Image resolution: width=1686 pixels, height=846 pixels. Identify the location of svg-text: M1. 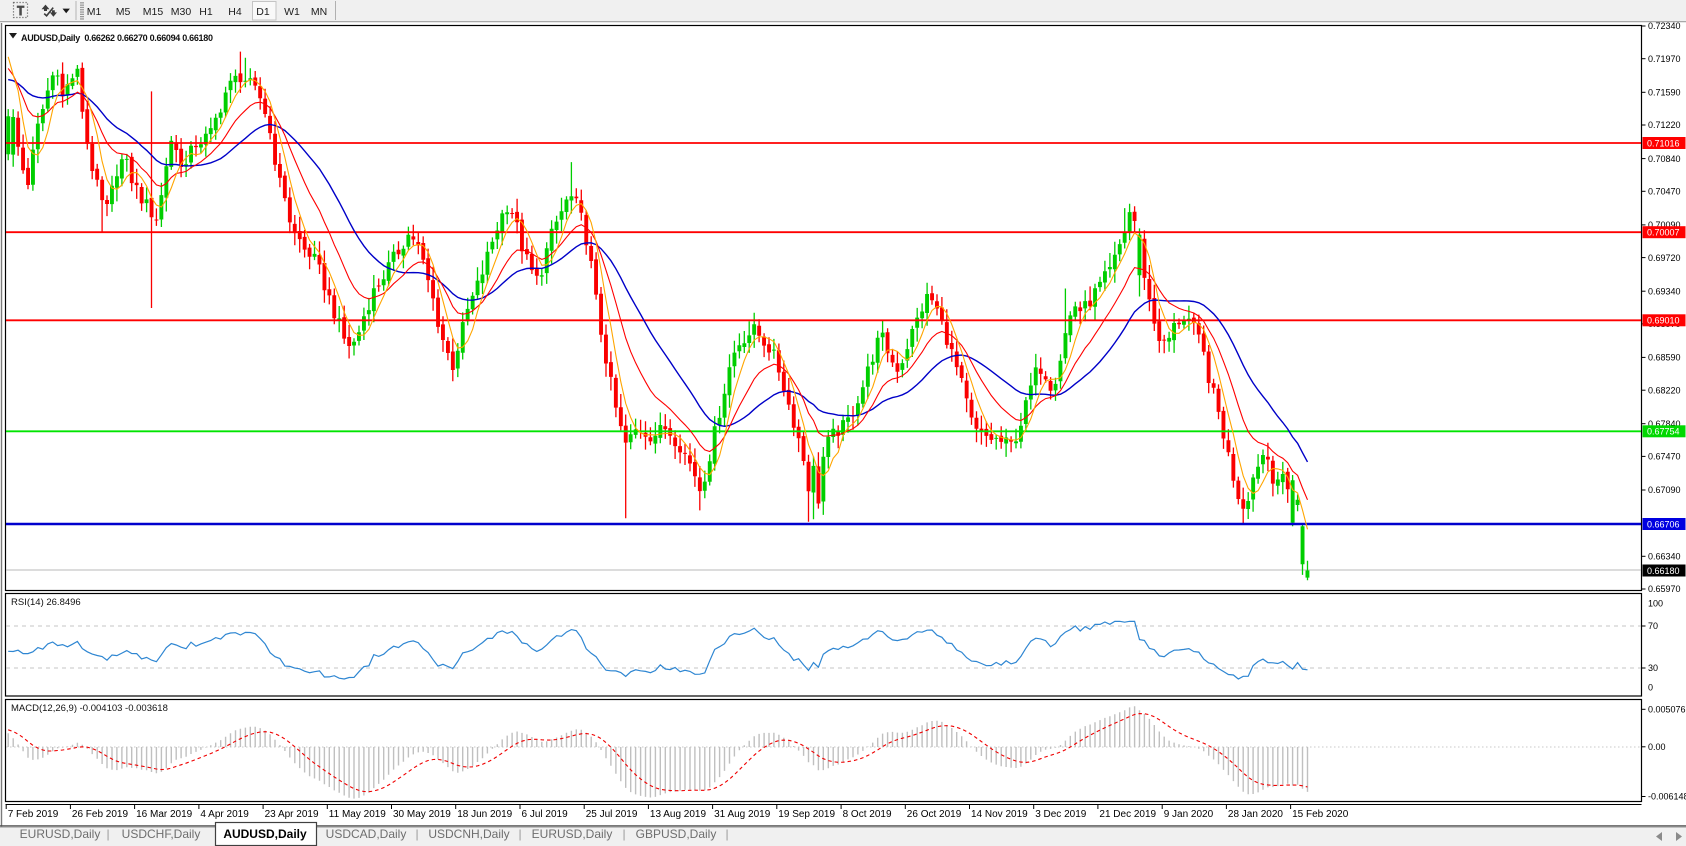
(94, 12).